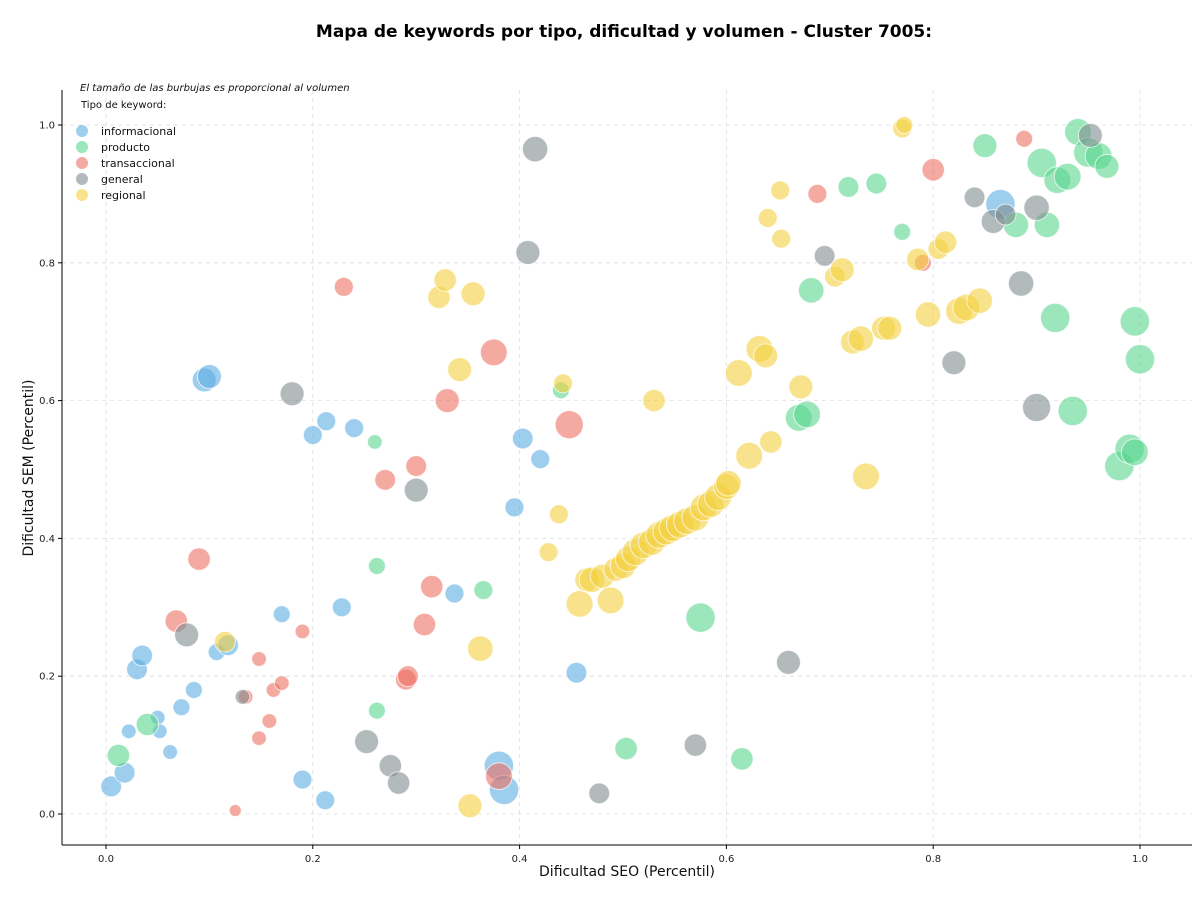 The height and width of the screenshot is (901, 1200). I want to click on x-tick-label-2: 0.4, so click(520, 859).